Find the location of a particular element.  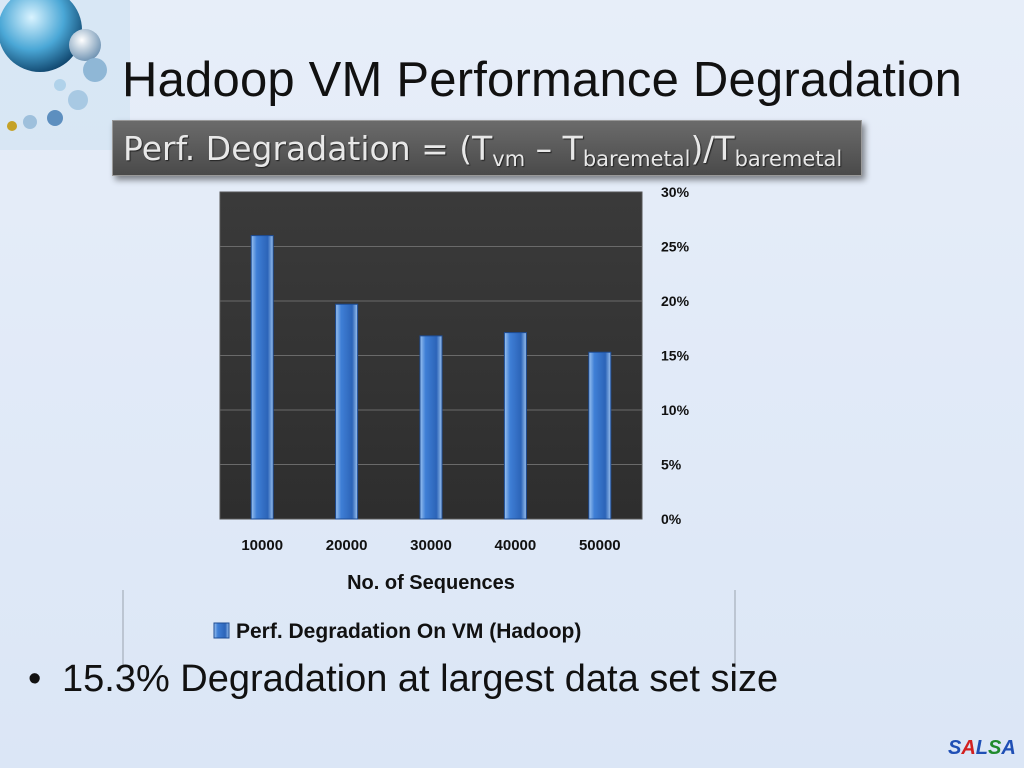

formula-prefix: Perf. Degradation = (T is located at coordinates (308, 148).